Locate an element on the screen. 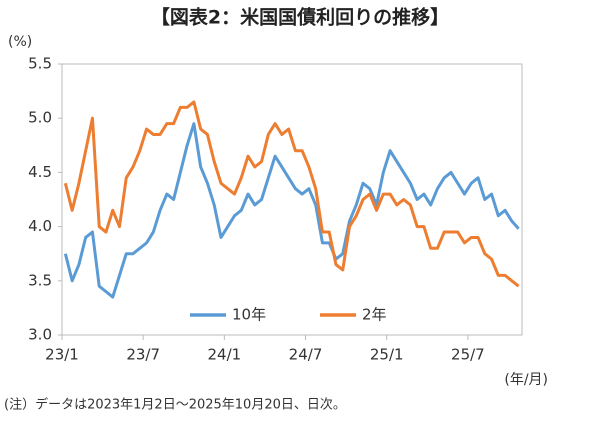 The height and width of the screenshot is (421, 600). y-unit: (%) is located at coordinates (20, 42).